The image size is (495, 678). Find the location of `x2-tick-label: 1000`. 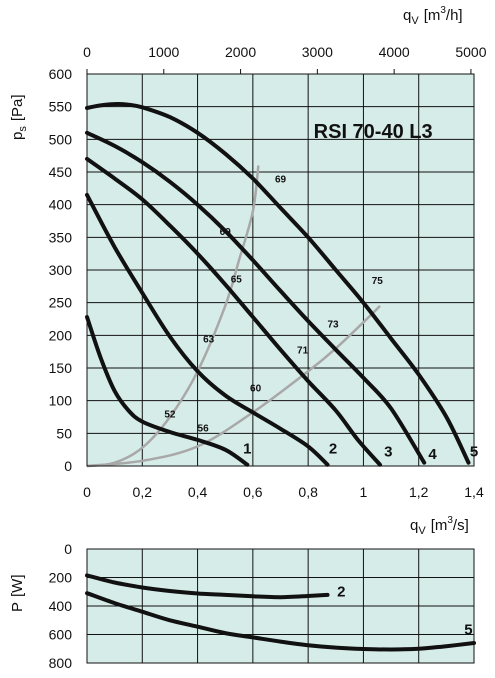

x2-tick-label: 1000 is located at coordinates (163, 52).